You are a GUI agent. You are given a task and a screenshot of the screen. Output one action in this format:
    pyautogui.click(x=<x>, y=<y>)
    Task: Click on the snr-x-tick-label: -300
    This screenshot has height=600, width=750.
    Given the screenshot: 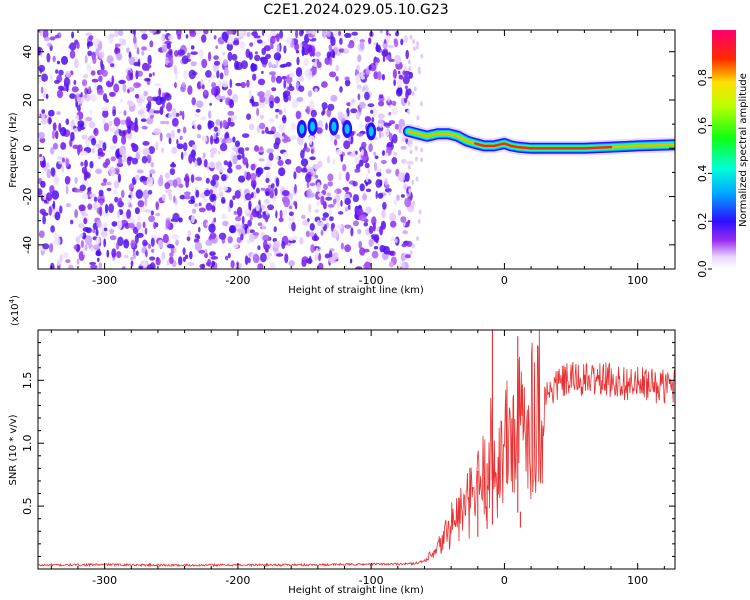 What is the action you would take?
    pyautogui.click(x=104, y=580)
    